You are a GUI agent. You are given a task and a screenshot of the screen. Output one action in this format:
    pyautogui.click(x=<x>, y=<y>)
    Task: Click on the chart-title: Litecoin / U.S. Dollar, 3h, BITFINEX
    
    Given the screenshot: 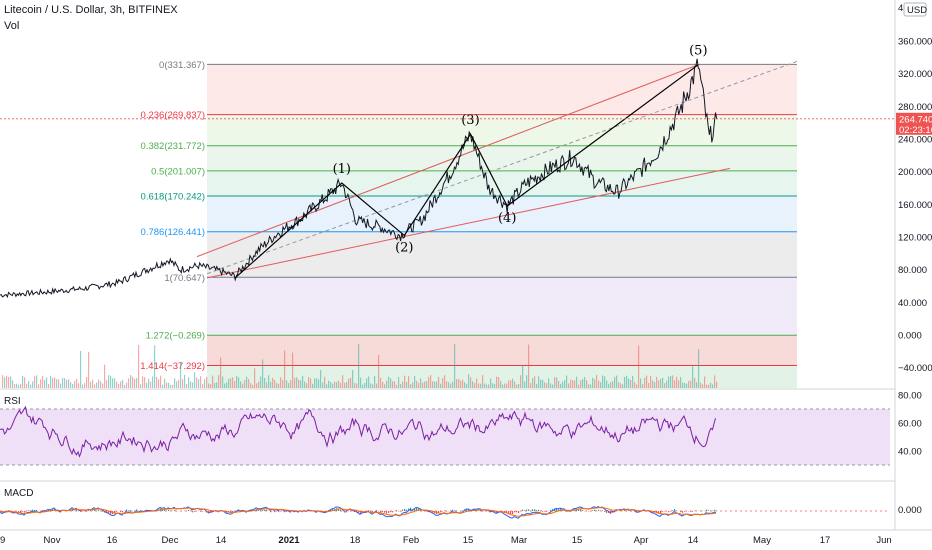 What is the action you would take?
    pyautogui.click(x=91, y=10)
    